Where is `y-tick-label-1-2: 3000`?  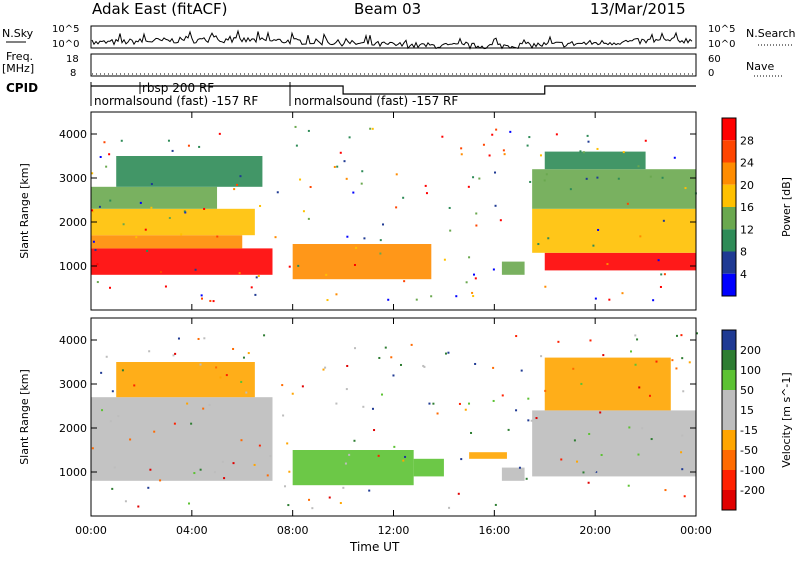 y-tick-label-1-2: 3000 is located at coordinates (73, 384).